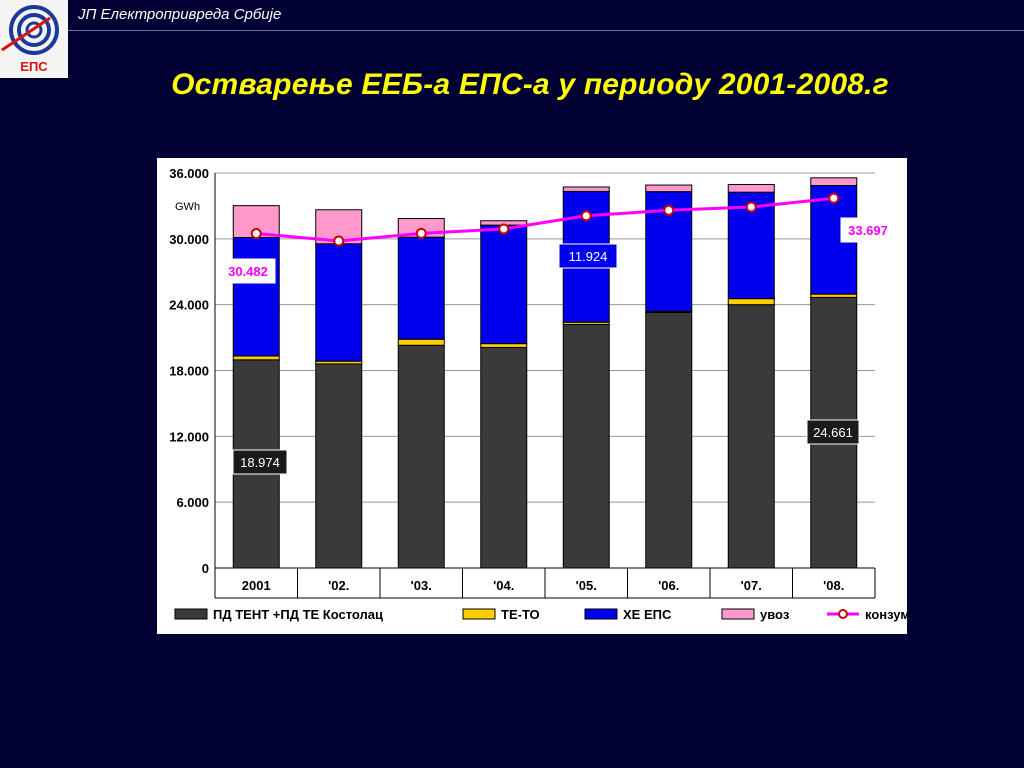  What do you see at coordinates (338, 585) in the screenshot?
I see `x-tick-label: '02.` at bounding box center [338, 585].